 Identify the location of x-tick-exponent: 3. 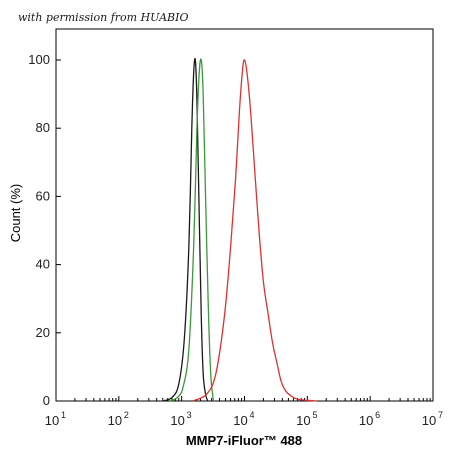
(189, 415).